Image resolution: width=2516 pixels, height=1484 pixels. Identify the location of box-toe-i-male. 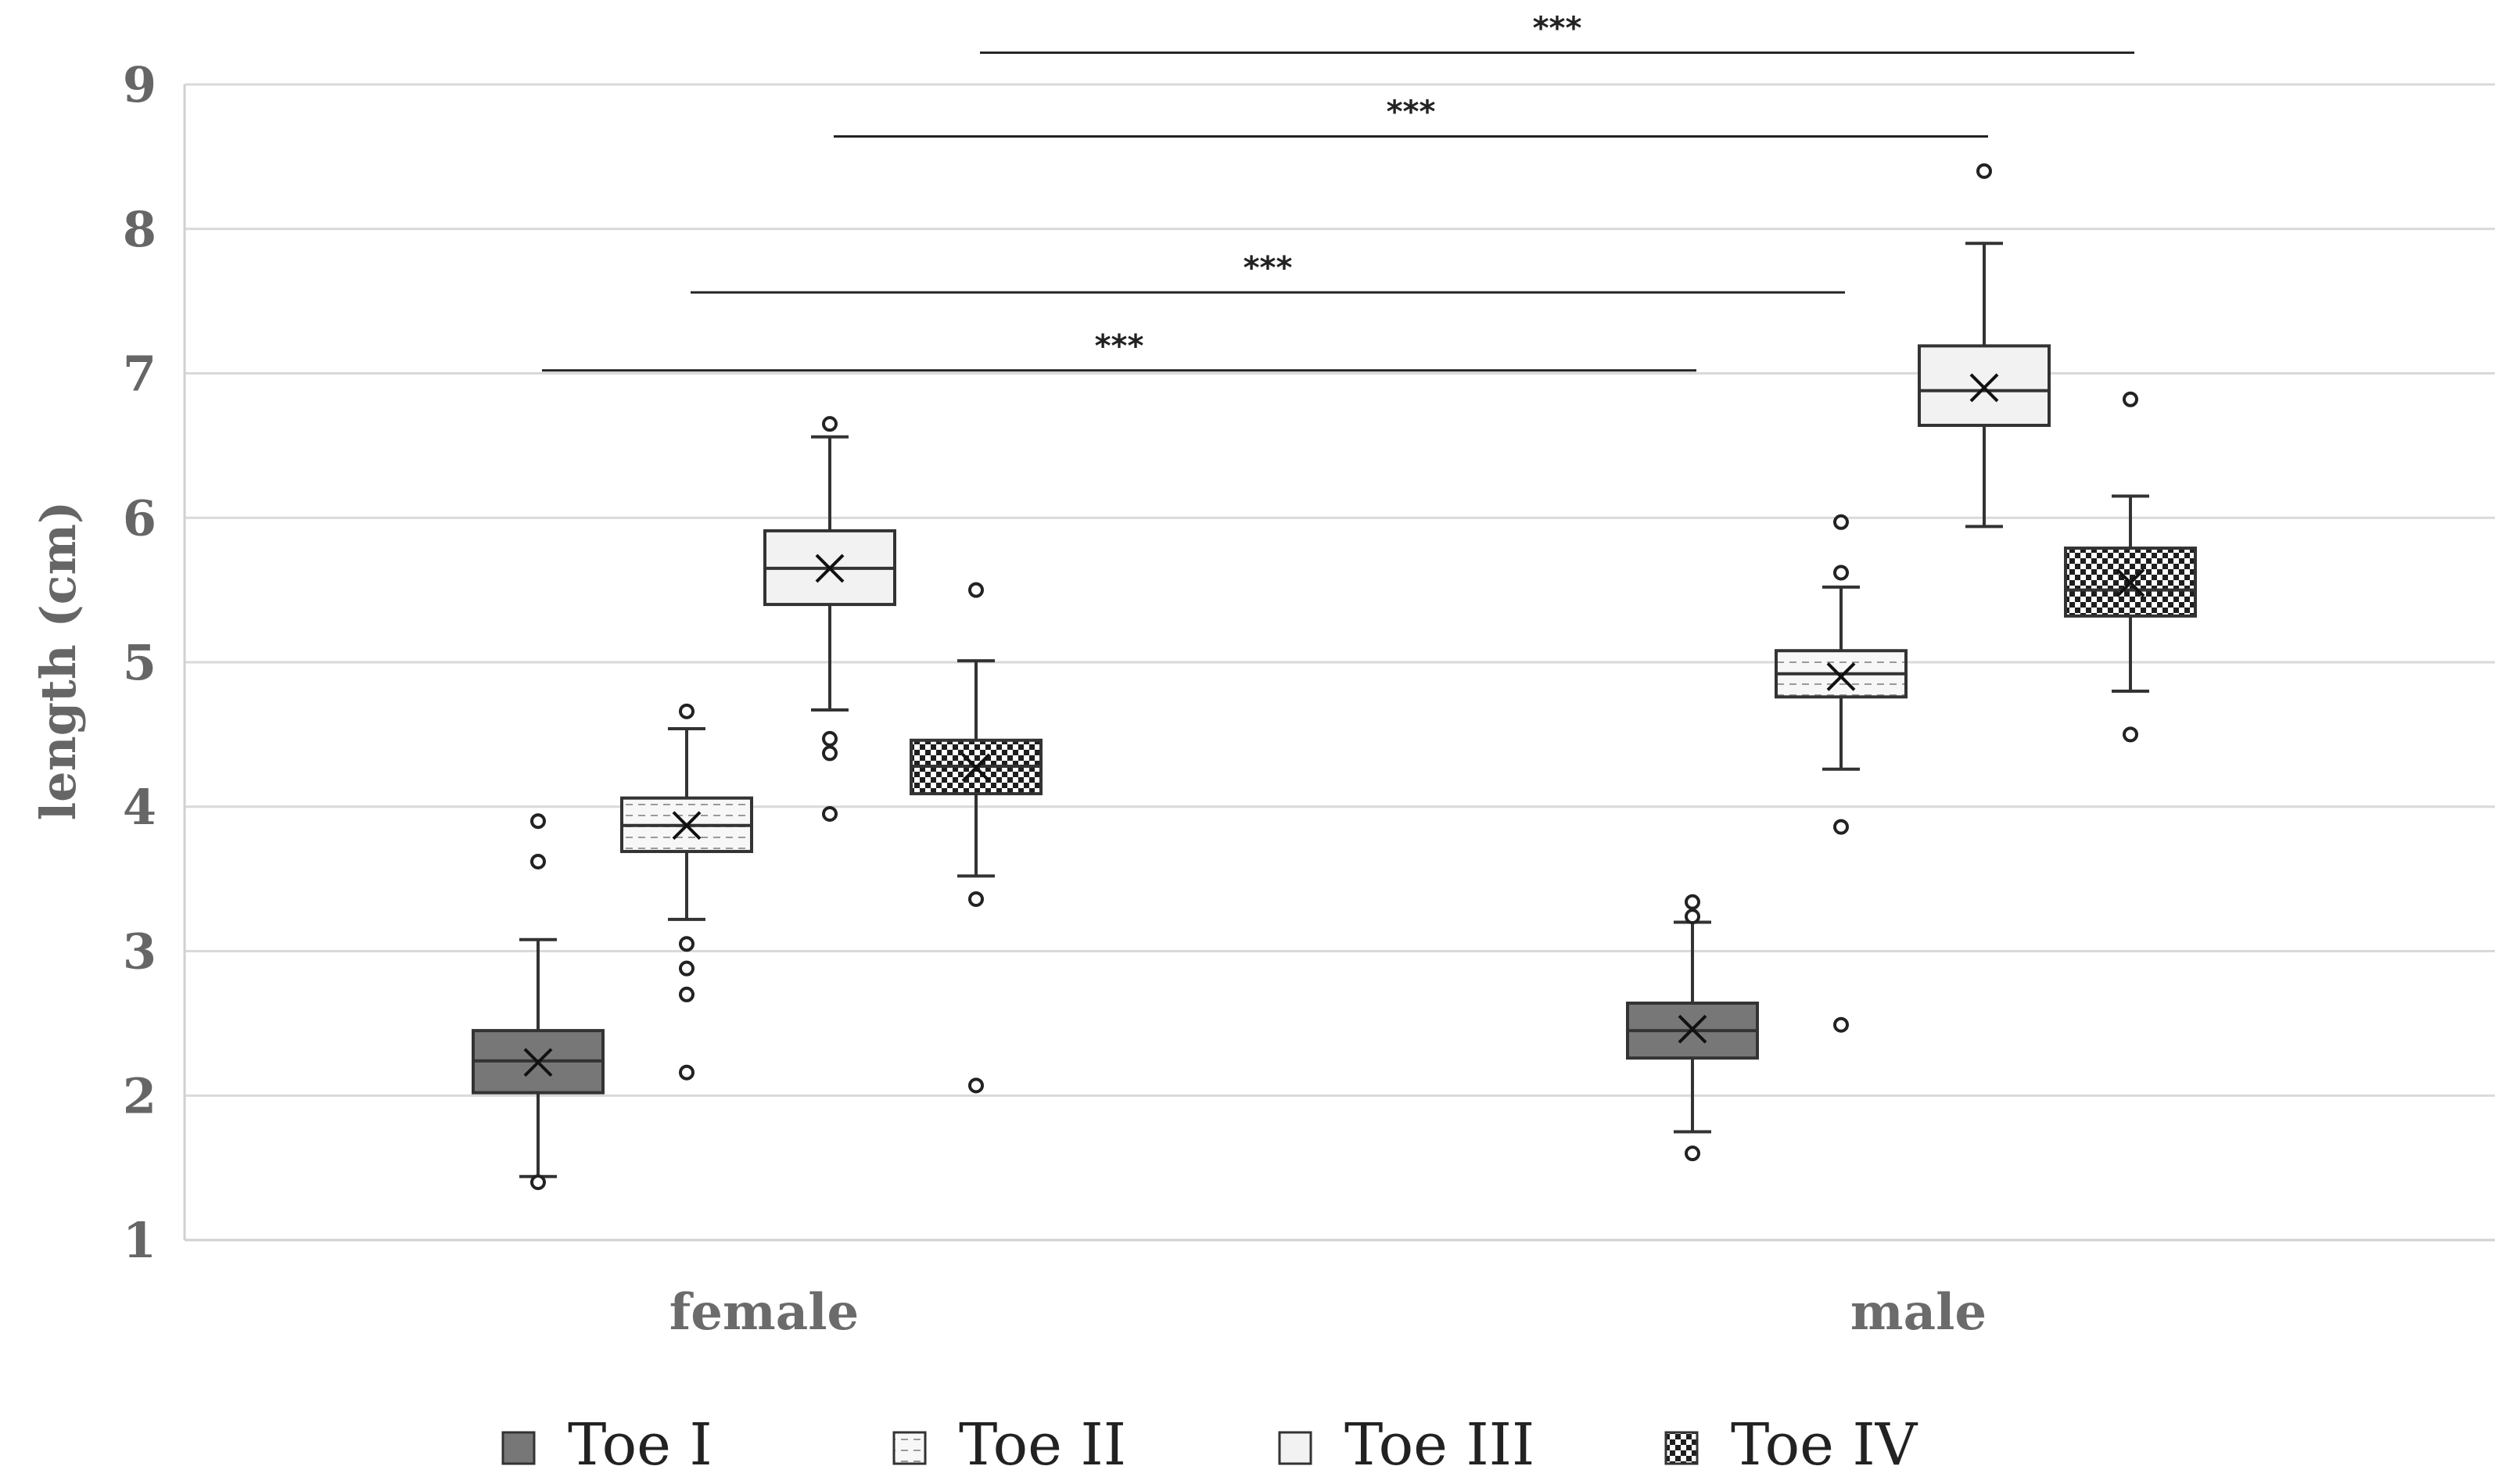
(1693, 1028).